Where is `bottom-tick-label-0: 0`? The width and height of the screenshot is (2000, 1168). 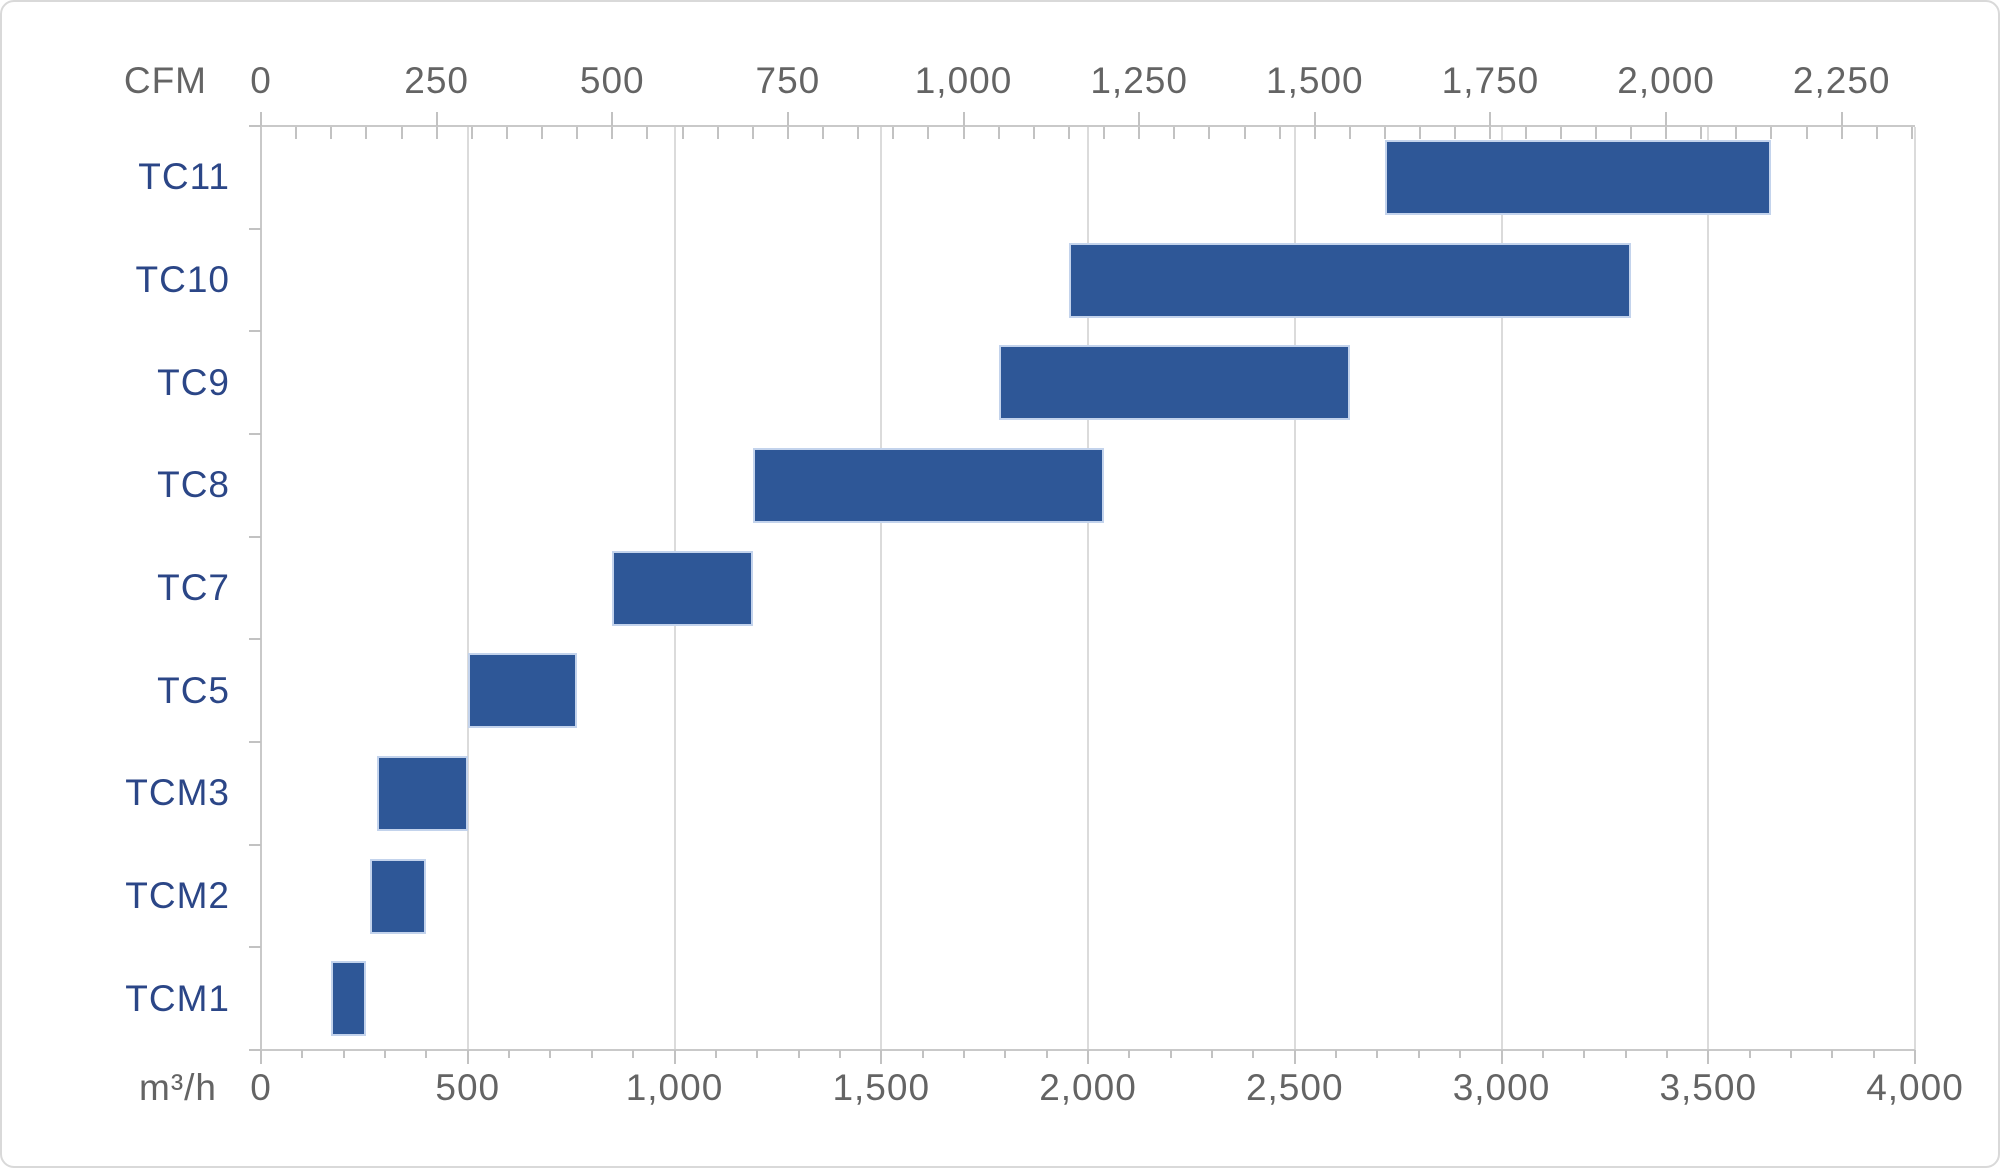 bottom-tick-label-0: 0 is located at coordinates (261, 1087).